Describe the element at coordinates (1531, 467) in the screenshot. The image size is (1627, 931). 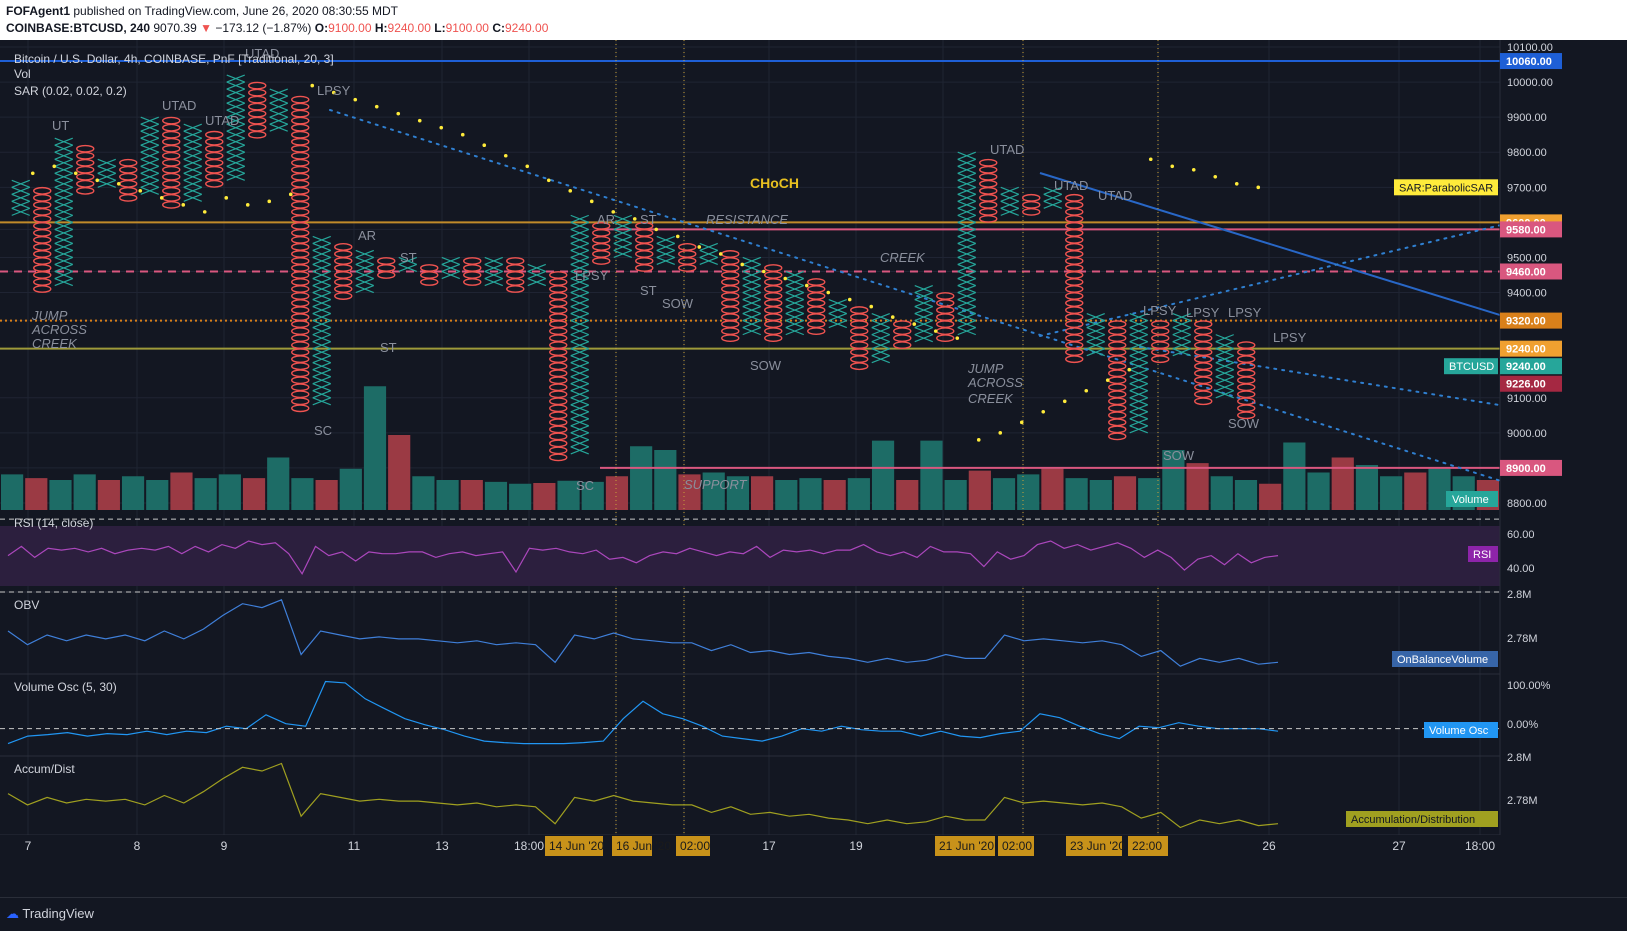
I see `price-badge` at that location.